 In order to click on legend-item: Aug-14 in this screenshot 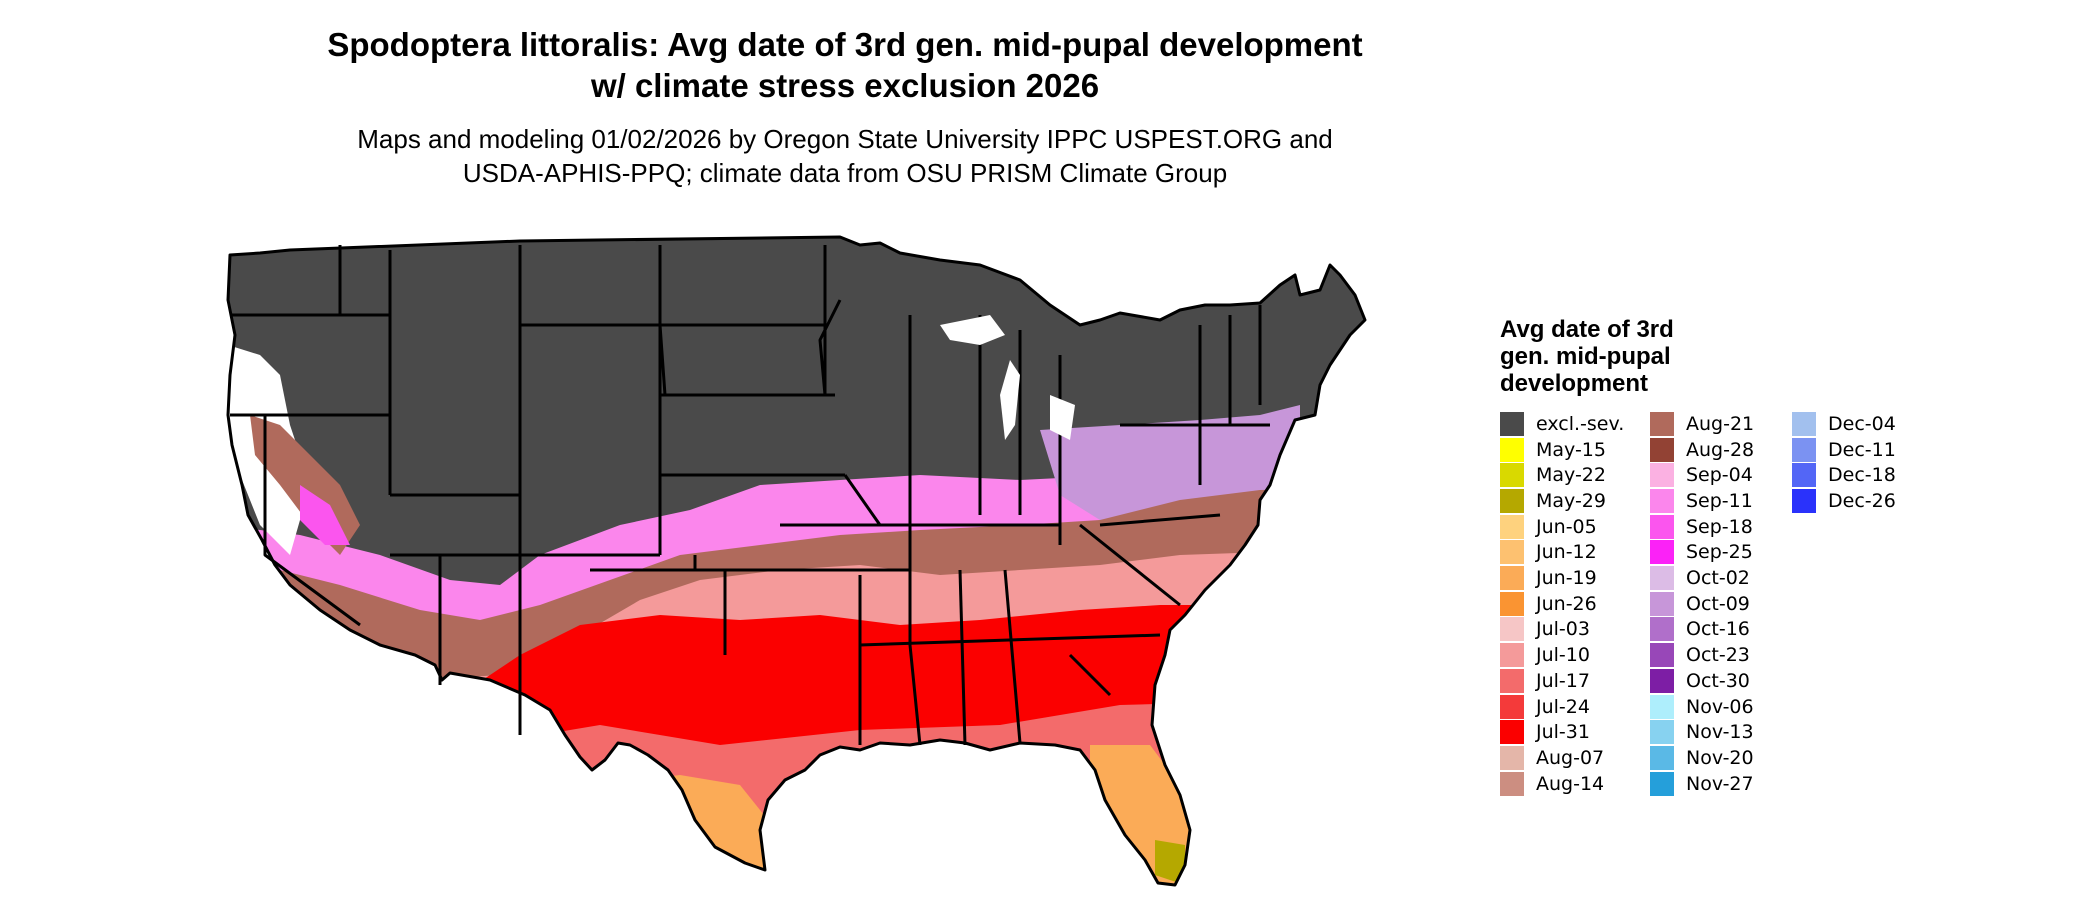, I will do `click(1552, 784)`.